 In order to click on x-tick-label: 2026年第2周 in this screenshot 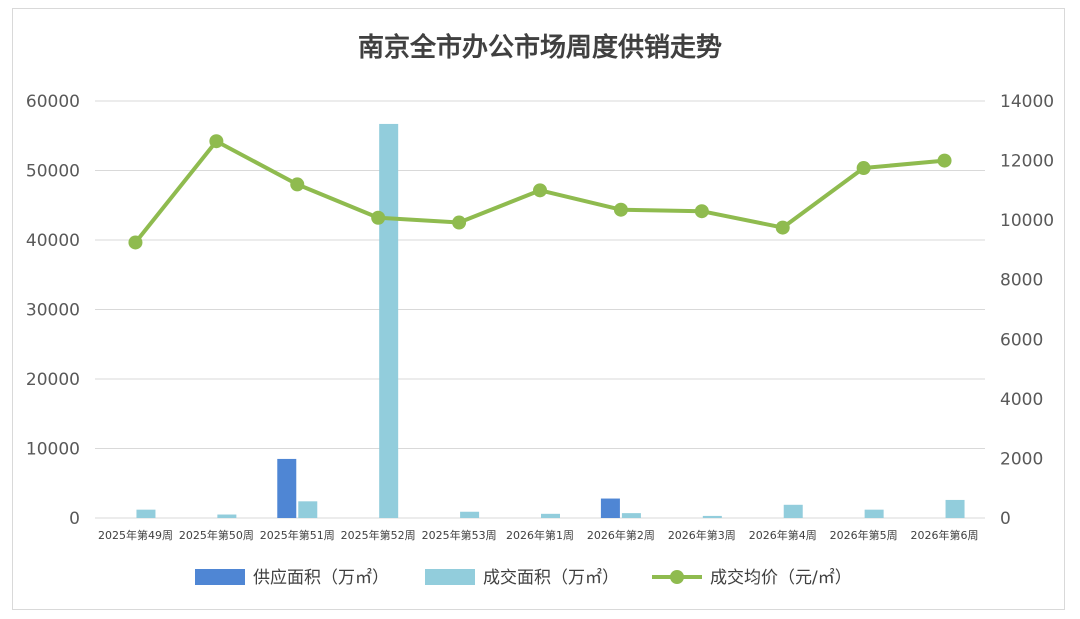, I will do `click(621, 535)`.